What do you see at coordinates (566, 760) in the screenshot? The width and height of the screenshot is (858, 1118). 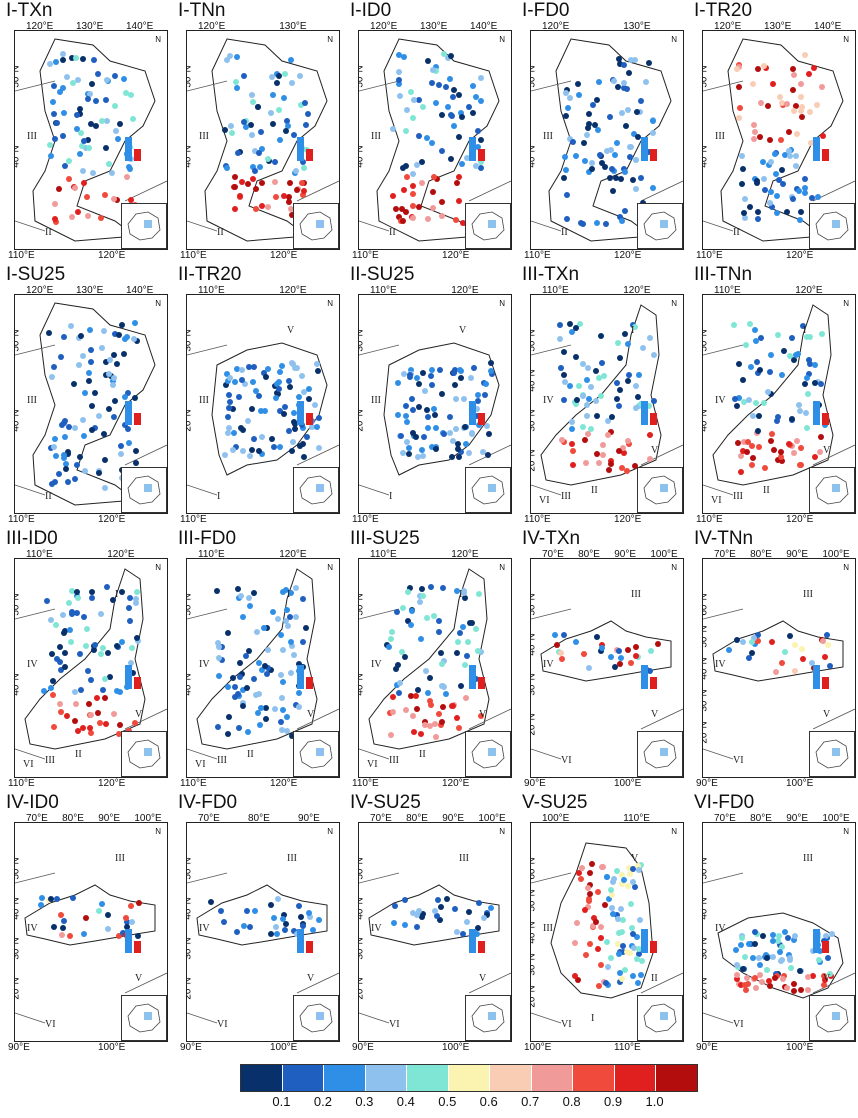 I see `region-label: VI` at bounding box center [566, 760].